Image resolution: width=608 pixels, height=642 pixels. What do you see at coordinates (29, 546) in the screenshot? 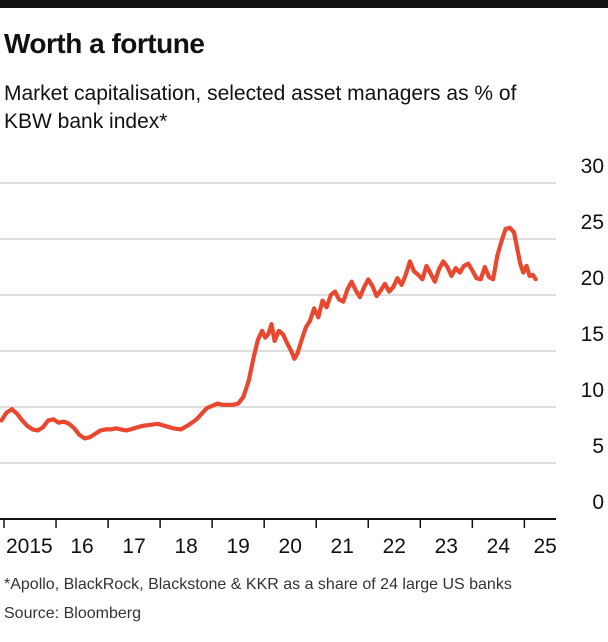
I see `x-tick-label-2015: 2015` at bounding box center [29, 546].